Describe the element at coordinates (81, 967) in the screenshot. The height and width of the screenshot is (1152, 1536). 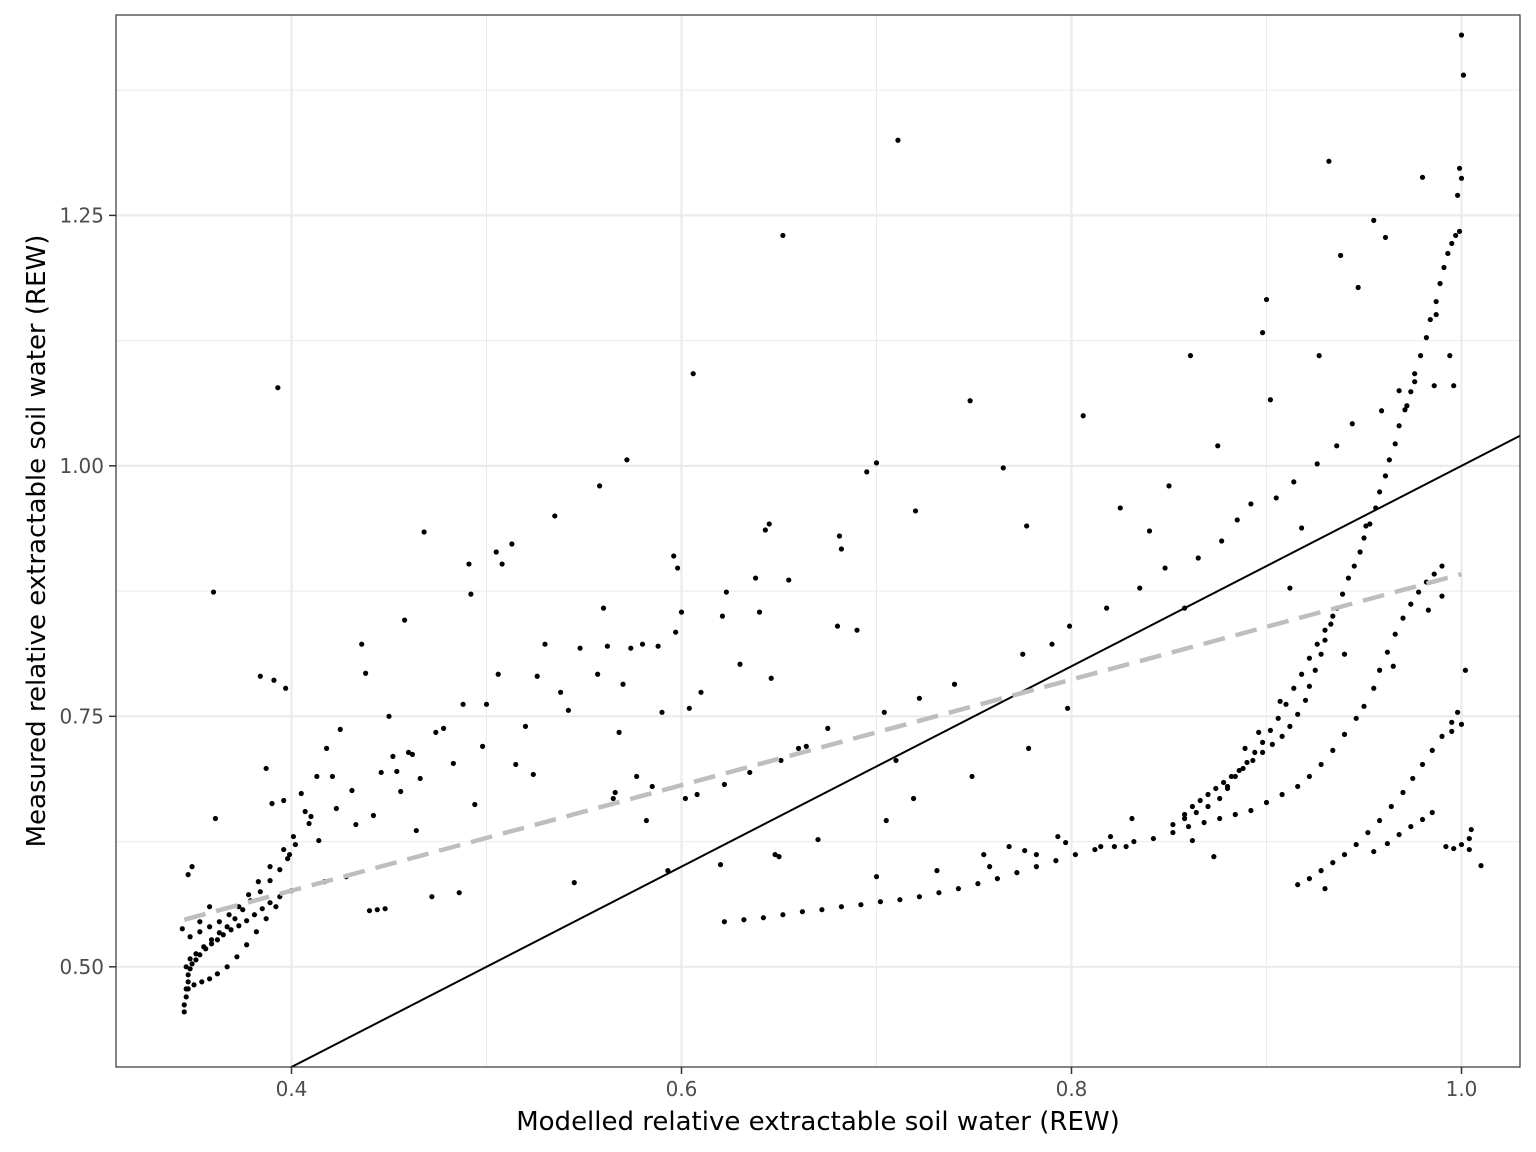
I see `y-tick-label: 0.50` at that location.